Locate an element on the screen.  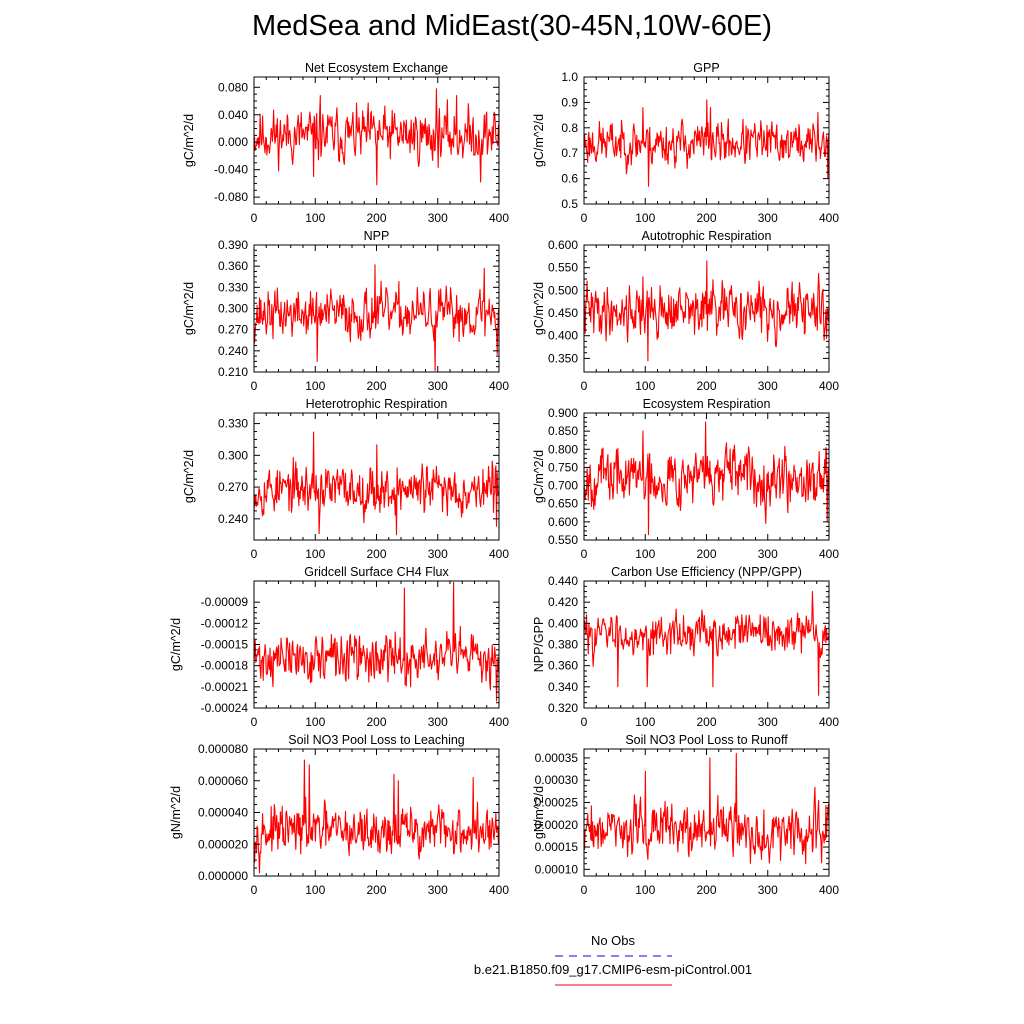
y-tick-label: 0.440 is located at coordinates (563, 581).